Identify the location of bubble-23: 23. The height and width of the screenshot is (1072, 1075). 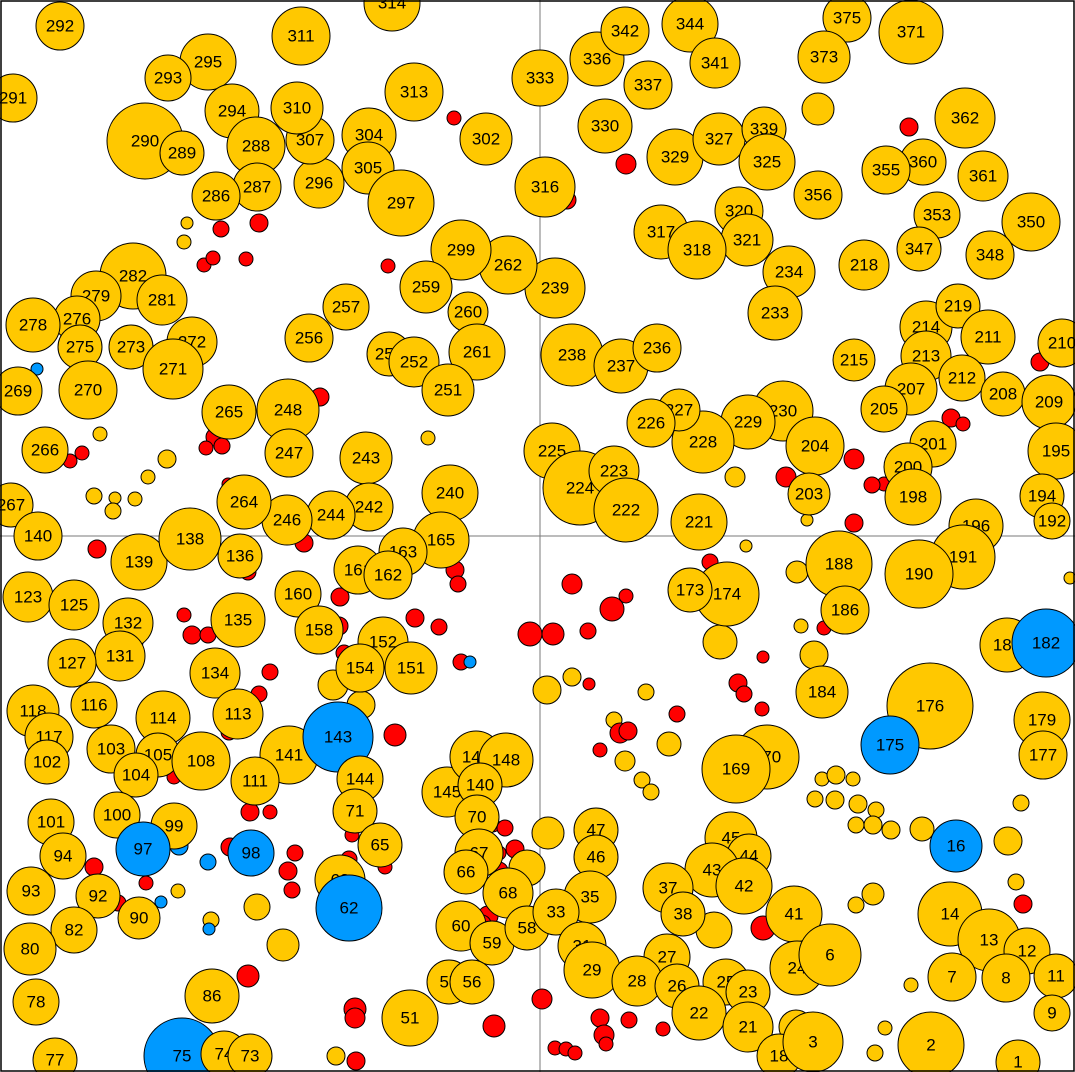
(748, 992).